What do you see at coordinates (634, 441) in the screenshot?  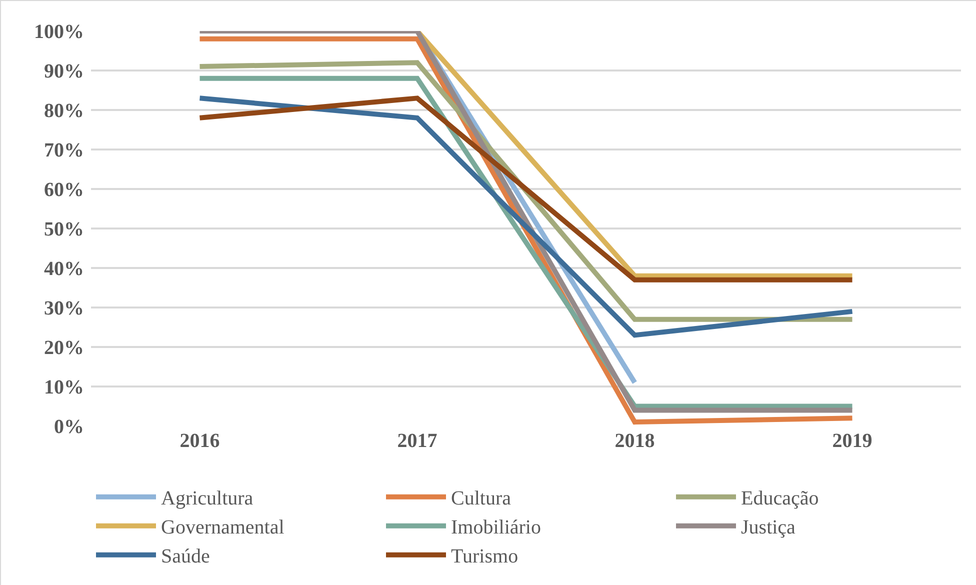 I see `x-tick-label: 2018` at bounding box center [634, 441].